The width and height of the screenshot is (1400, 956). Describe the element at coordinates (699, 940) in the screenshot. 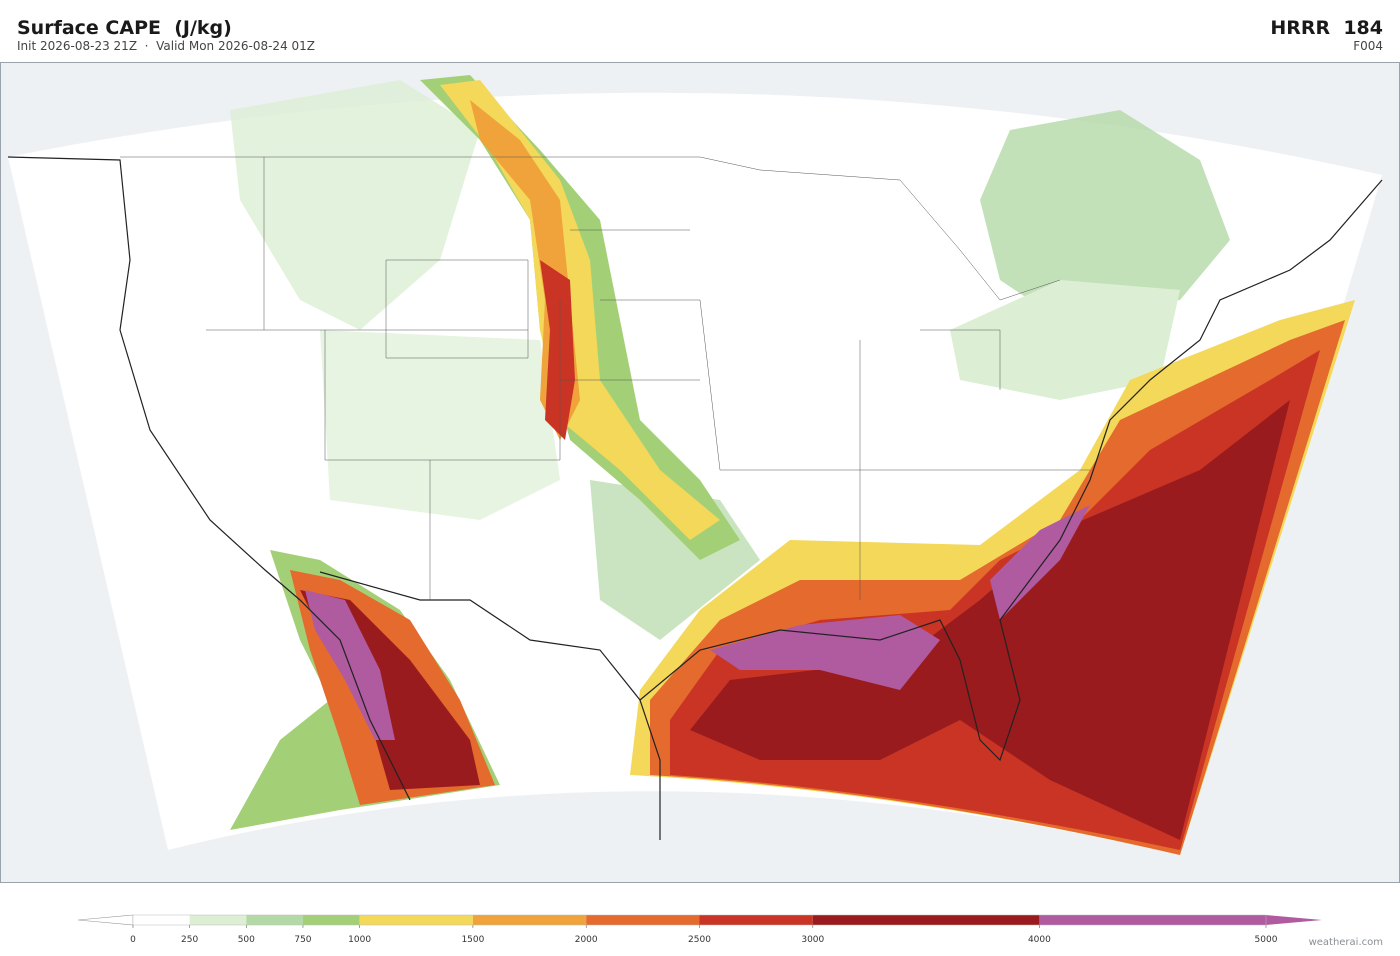

I see `colorbar-tick-label: 2500` at that location.